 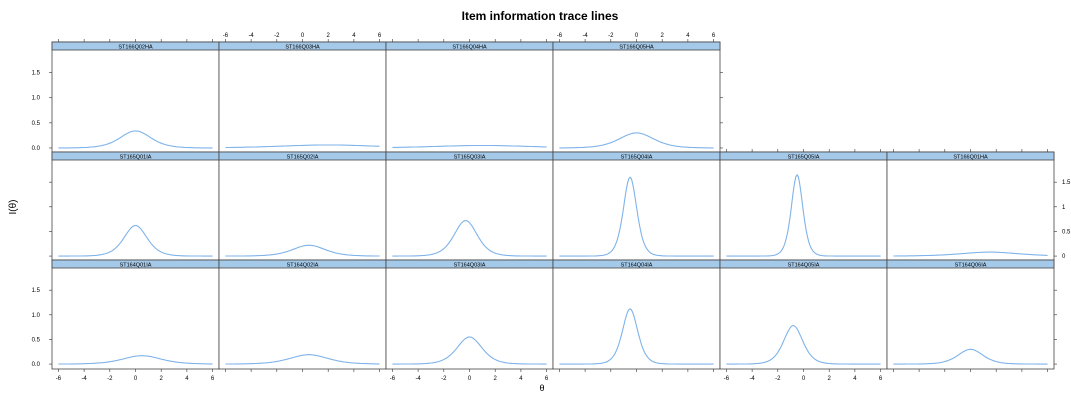 I want to click on panel: ST164Q04IA, so click(x=636, y=314).